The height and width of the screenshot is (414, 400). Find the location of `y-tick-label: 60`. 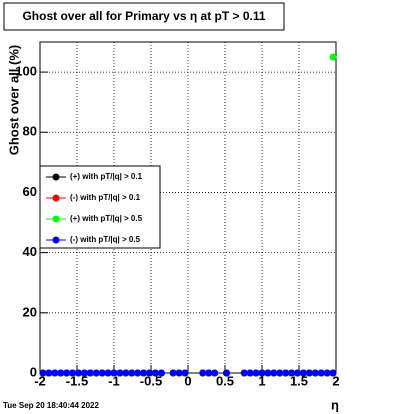

y-tick-label: 60 is located at coordinates (30, 191).